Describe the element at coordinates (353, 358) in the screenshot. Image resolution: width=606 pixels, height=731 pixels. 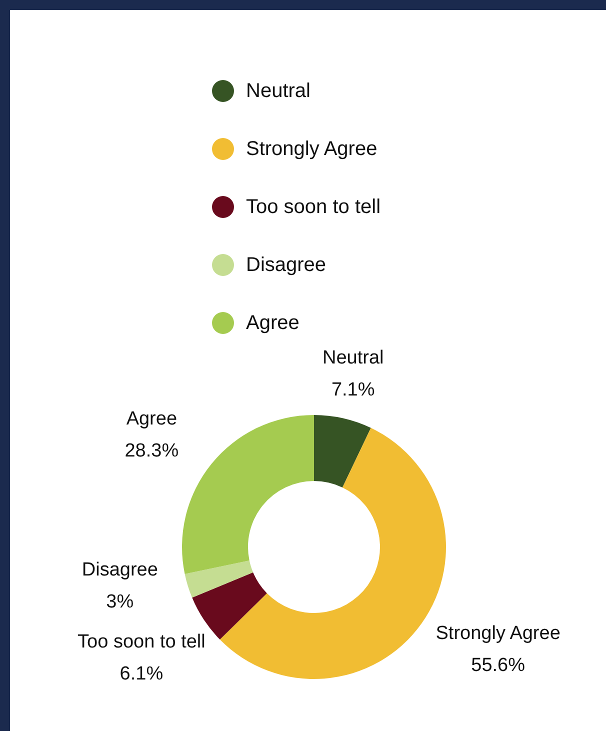
I see `slice-label: Neutral` at that location.